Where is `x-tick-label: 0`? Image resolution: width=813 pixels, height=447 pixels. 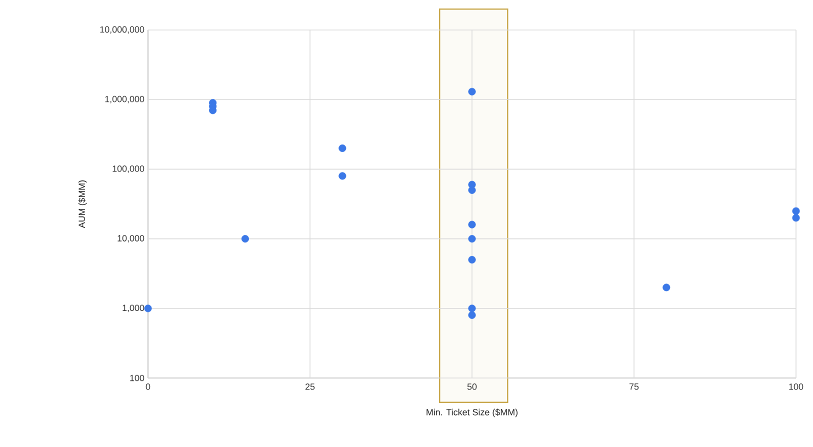 x-tick-label: 0 is located at coordinates (148, 387).